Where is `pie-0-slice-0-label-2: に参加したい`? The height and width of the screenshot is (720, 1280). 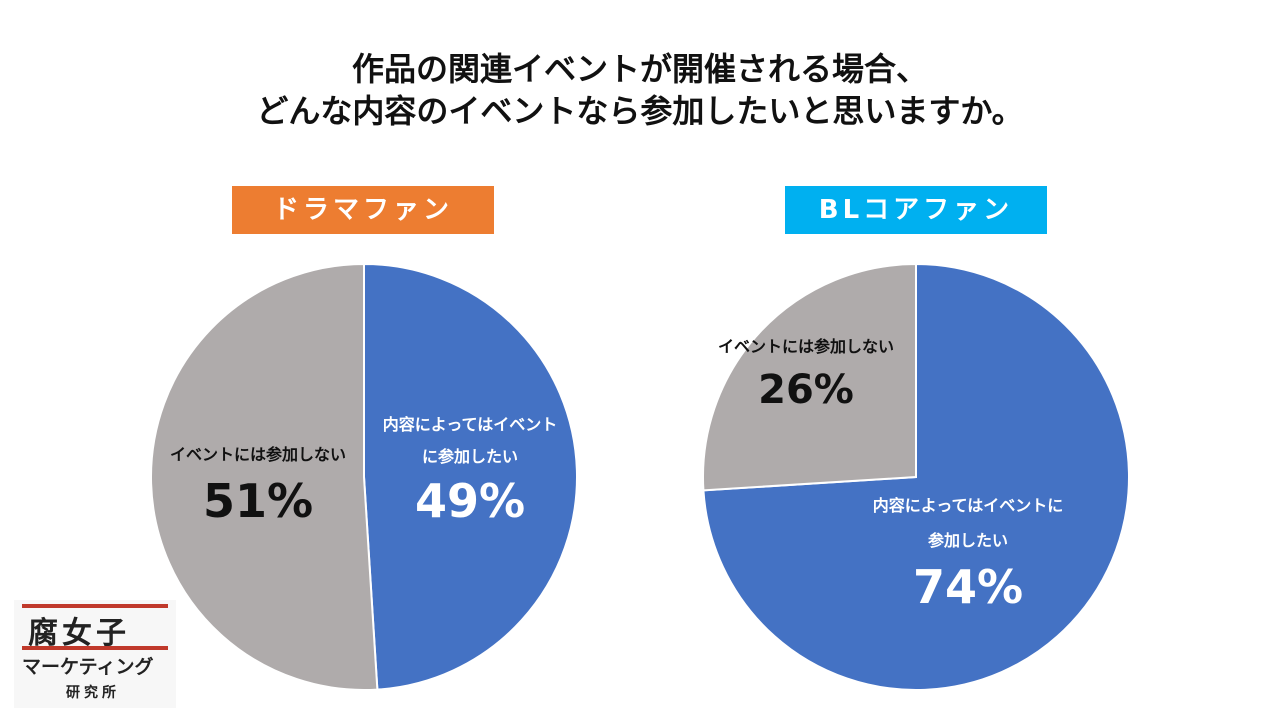
pie-0-slice-0-label-2: に参加したい is located at coordinates (470, 456).